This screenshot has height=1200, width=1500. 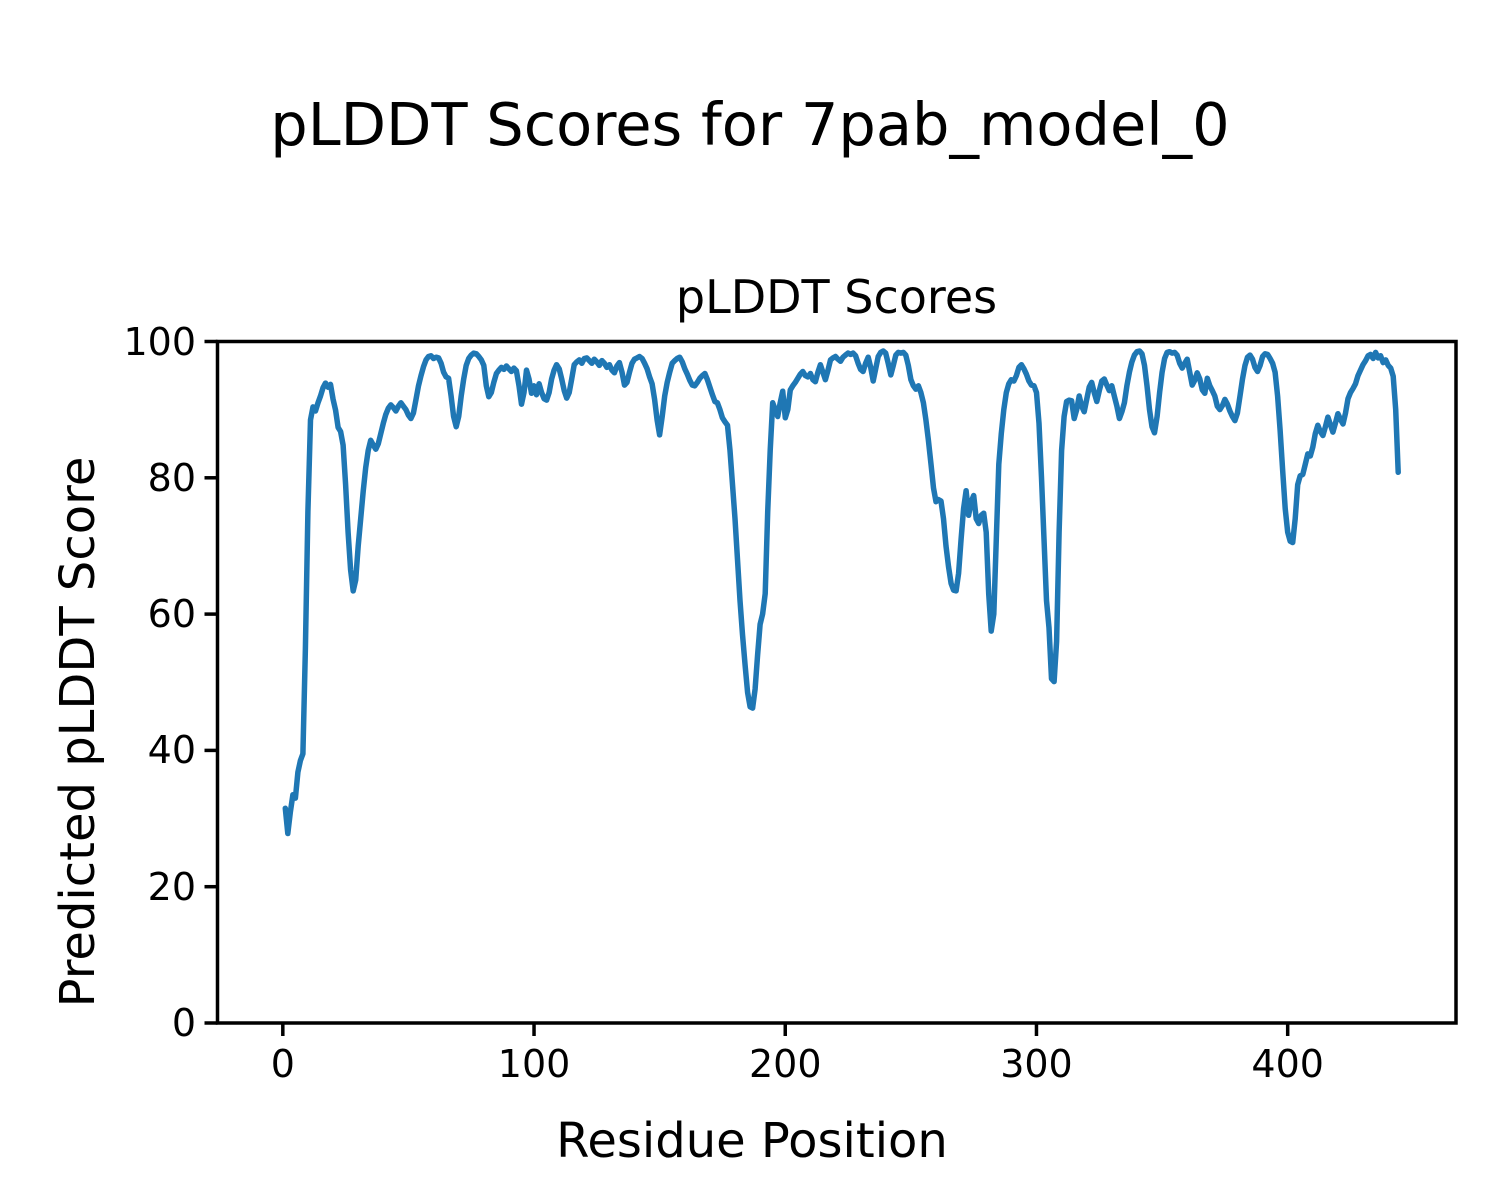 I want to click on x-tick-label: 100, so click(x=534, y=1064).